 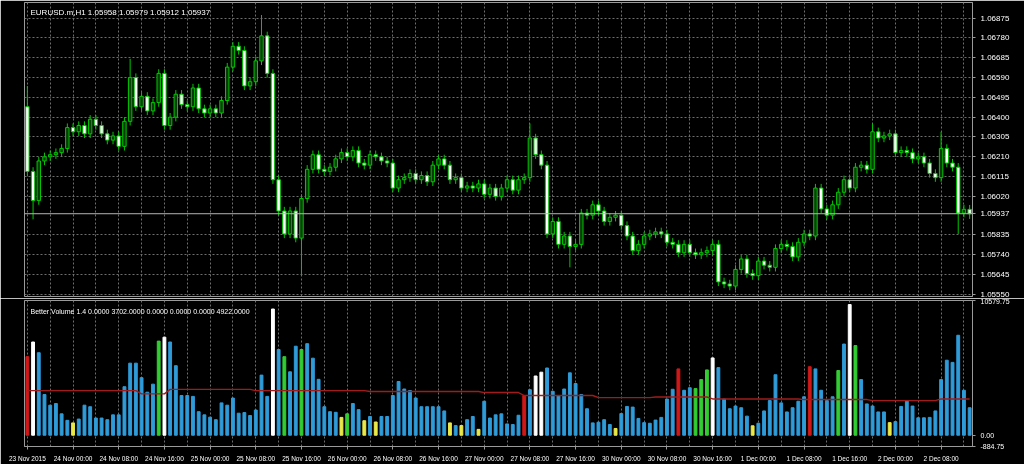 I want to click on y-tick-label: 1.06780, so click(x=995, y=38).